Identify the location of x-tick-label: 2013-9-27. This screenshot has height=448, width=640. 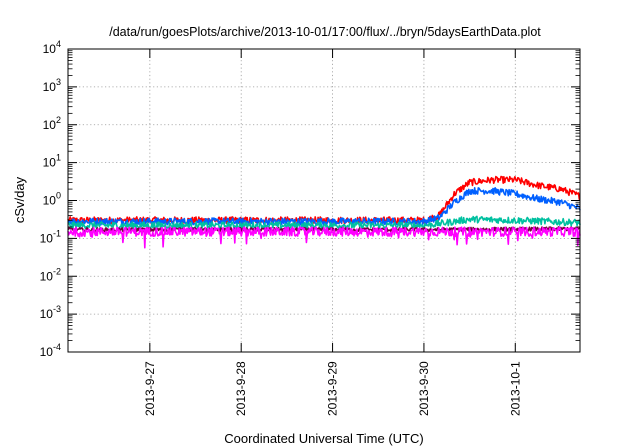
(150, 388).